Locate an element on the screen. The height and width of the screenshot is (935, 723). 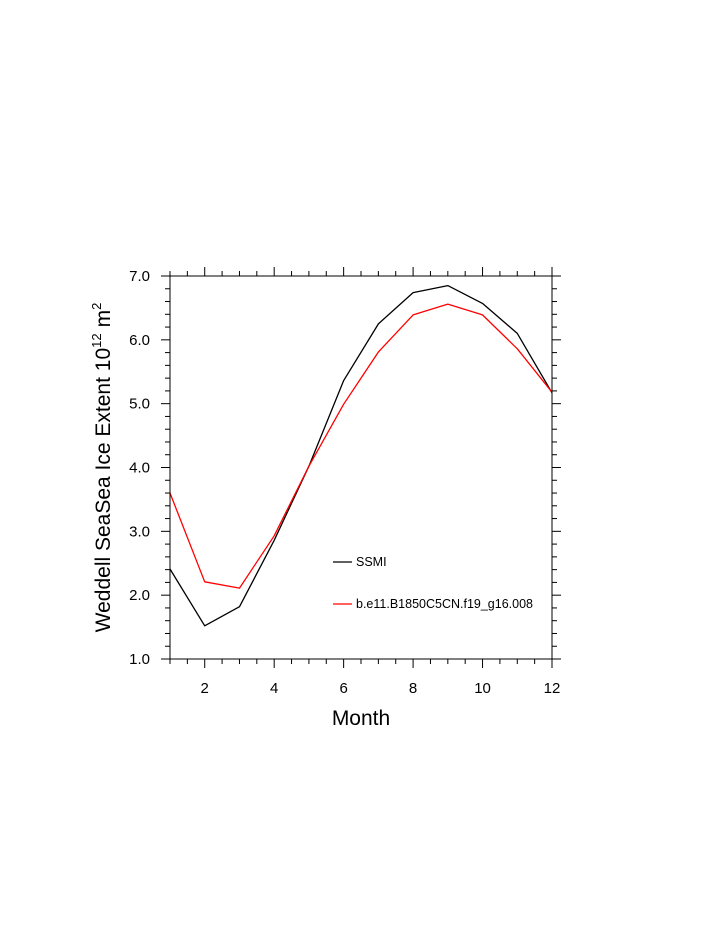
y-axis-title: Weddell SeaSea Ice Extent 1012 m2 is located at coordinates (102, 468).